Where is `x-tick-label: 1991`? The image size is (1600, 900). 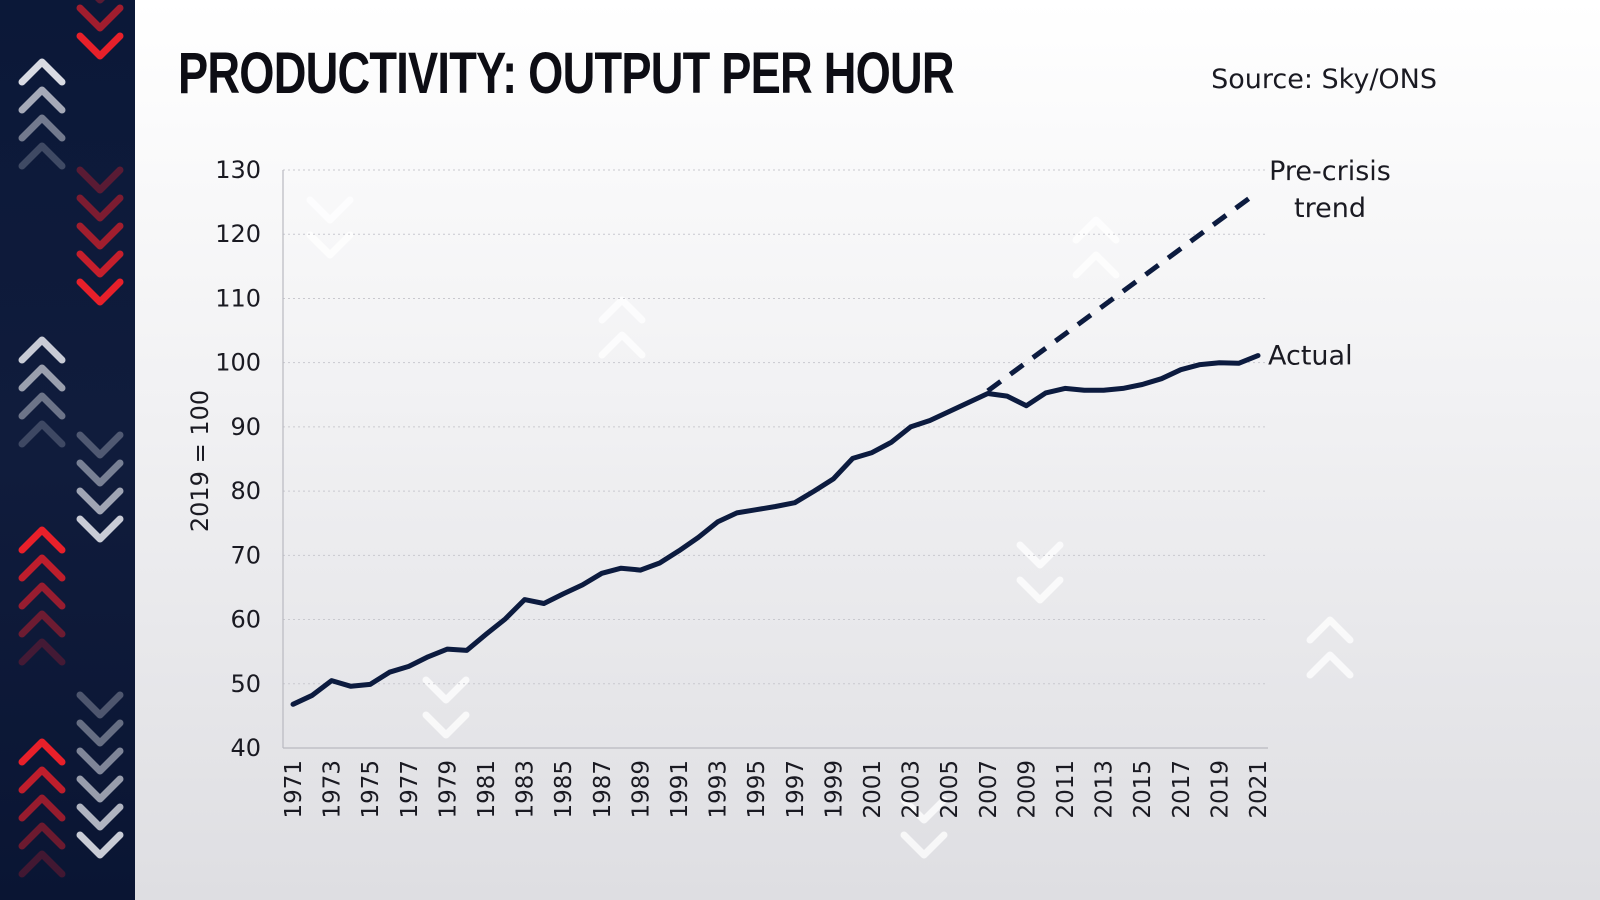
x-tick-label: 1991 is located at coordinates (680, 789).